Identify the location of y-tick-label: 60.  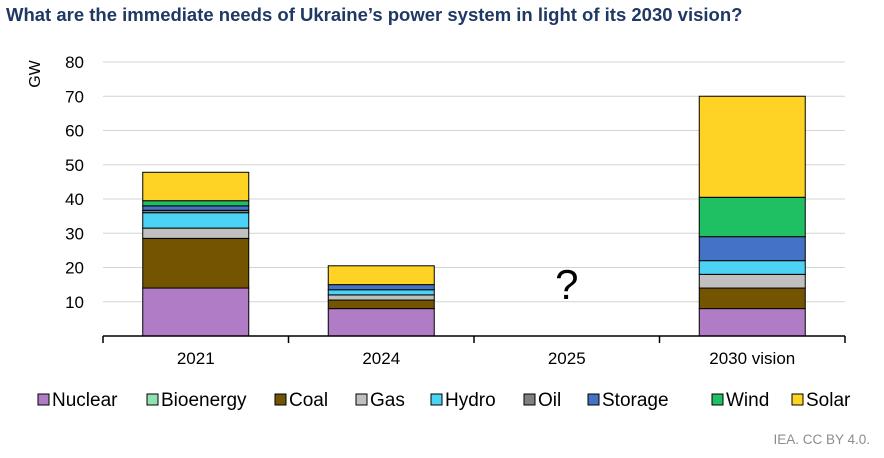
(74, 131).